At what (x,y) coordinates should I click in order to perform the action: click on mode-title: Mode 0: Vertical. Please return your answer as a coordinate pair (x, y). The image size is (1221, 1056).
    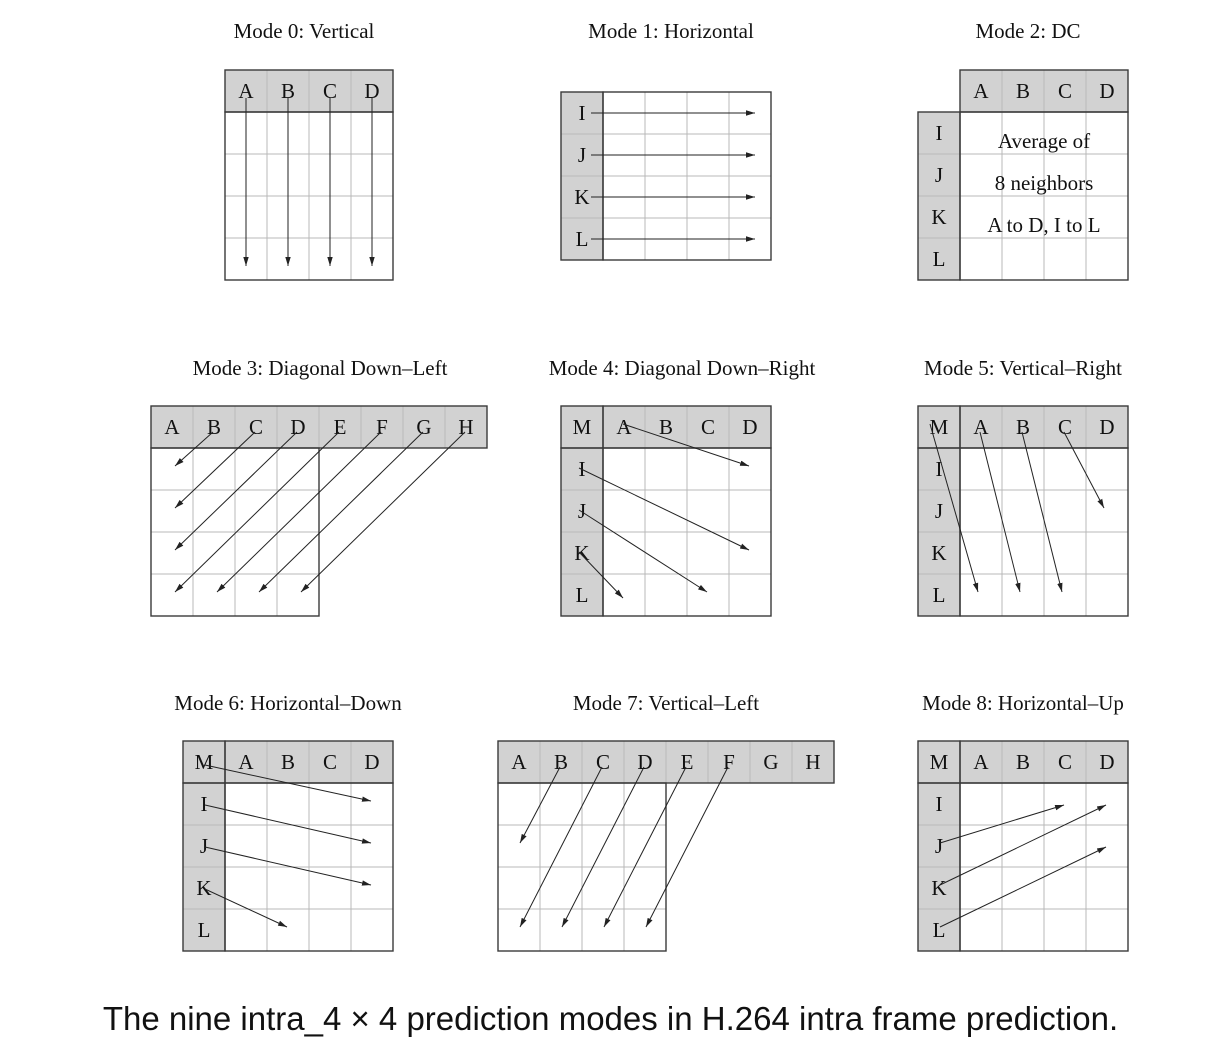
    Looking at the image, I should click on (304, 31).